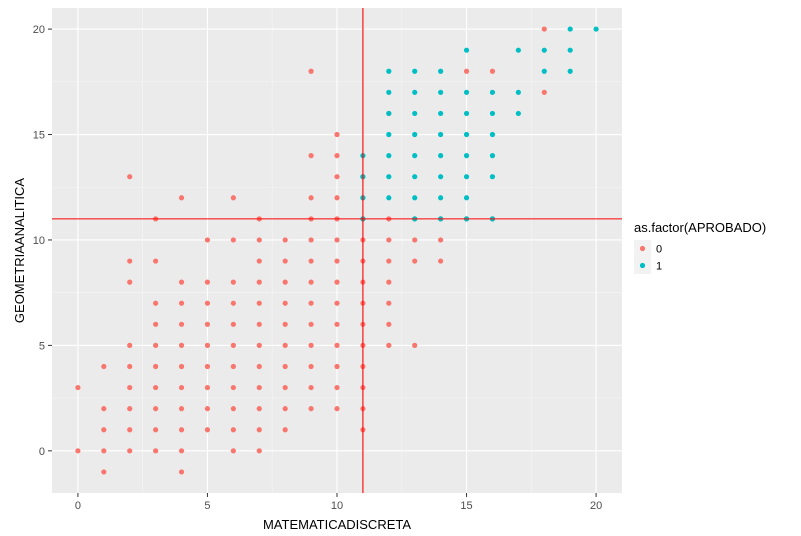  Describe the element at coordinates (700, 227) in the screenshot. I see `legend-title: as.factor(APROBADO)` at that location.